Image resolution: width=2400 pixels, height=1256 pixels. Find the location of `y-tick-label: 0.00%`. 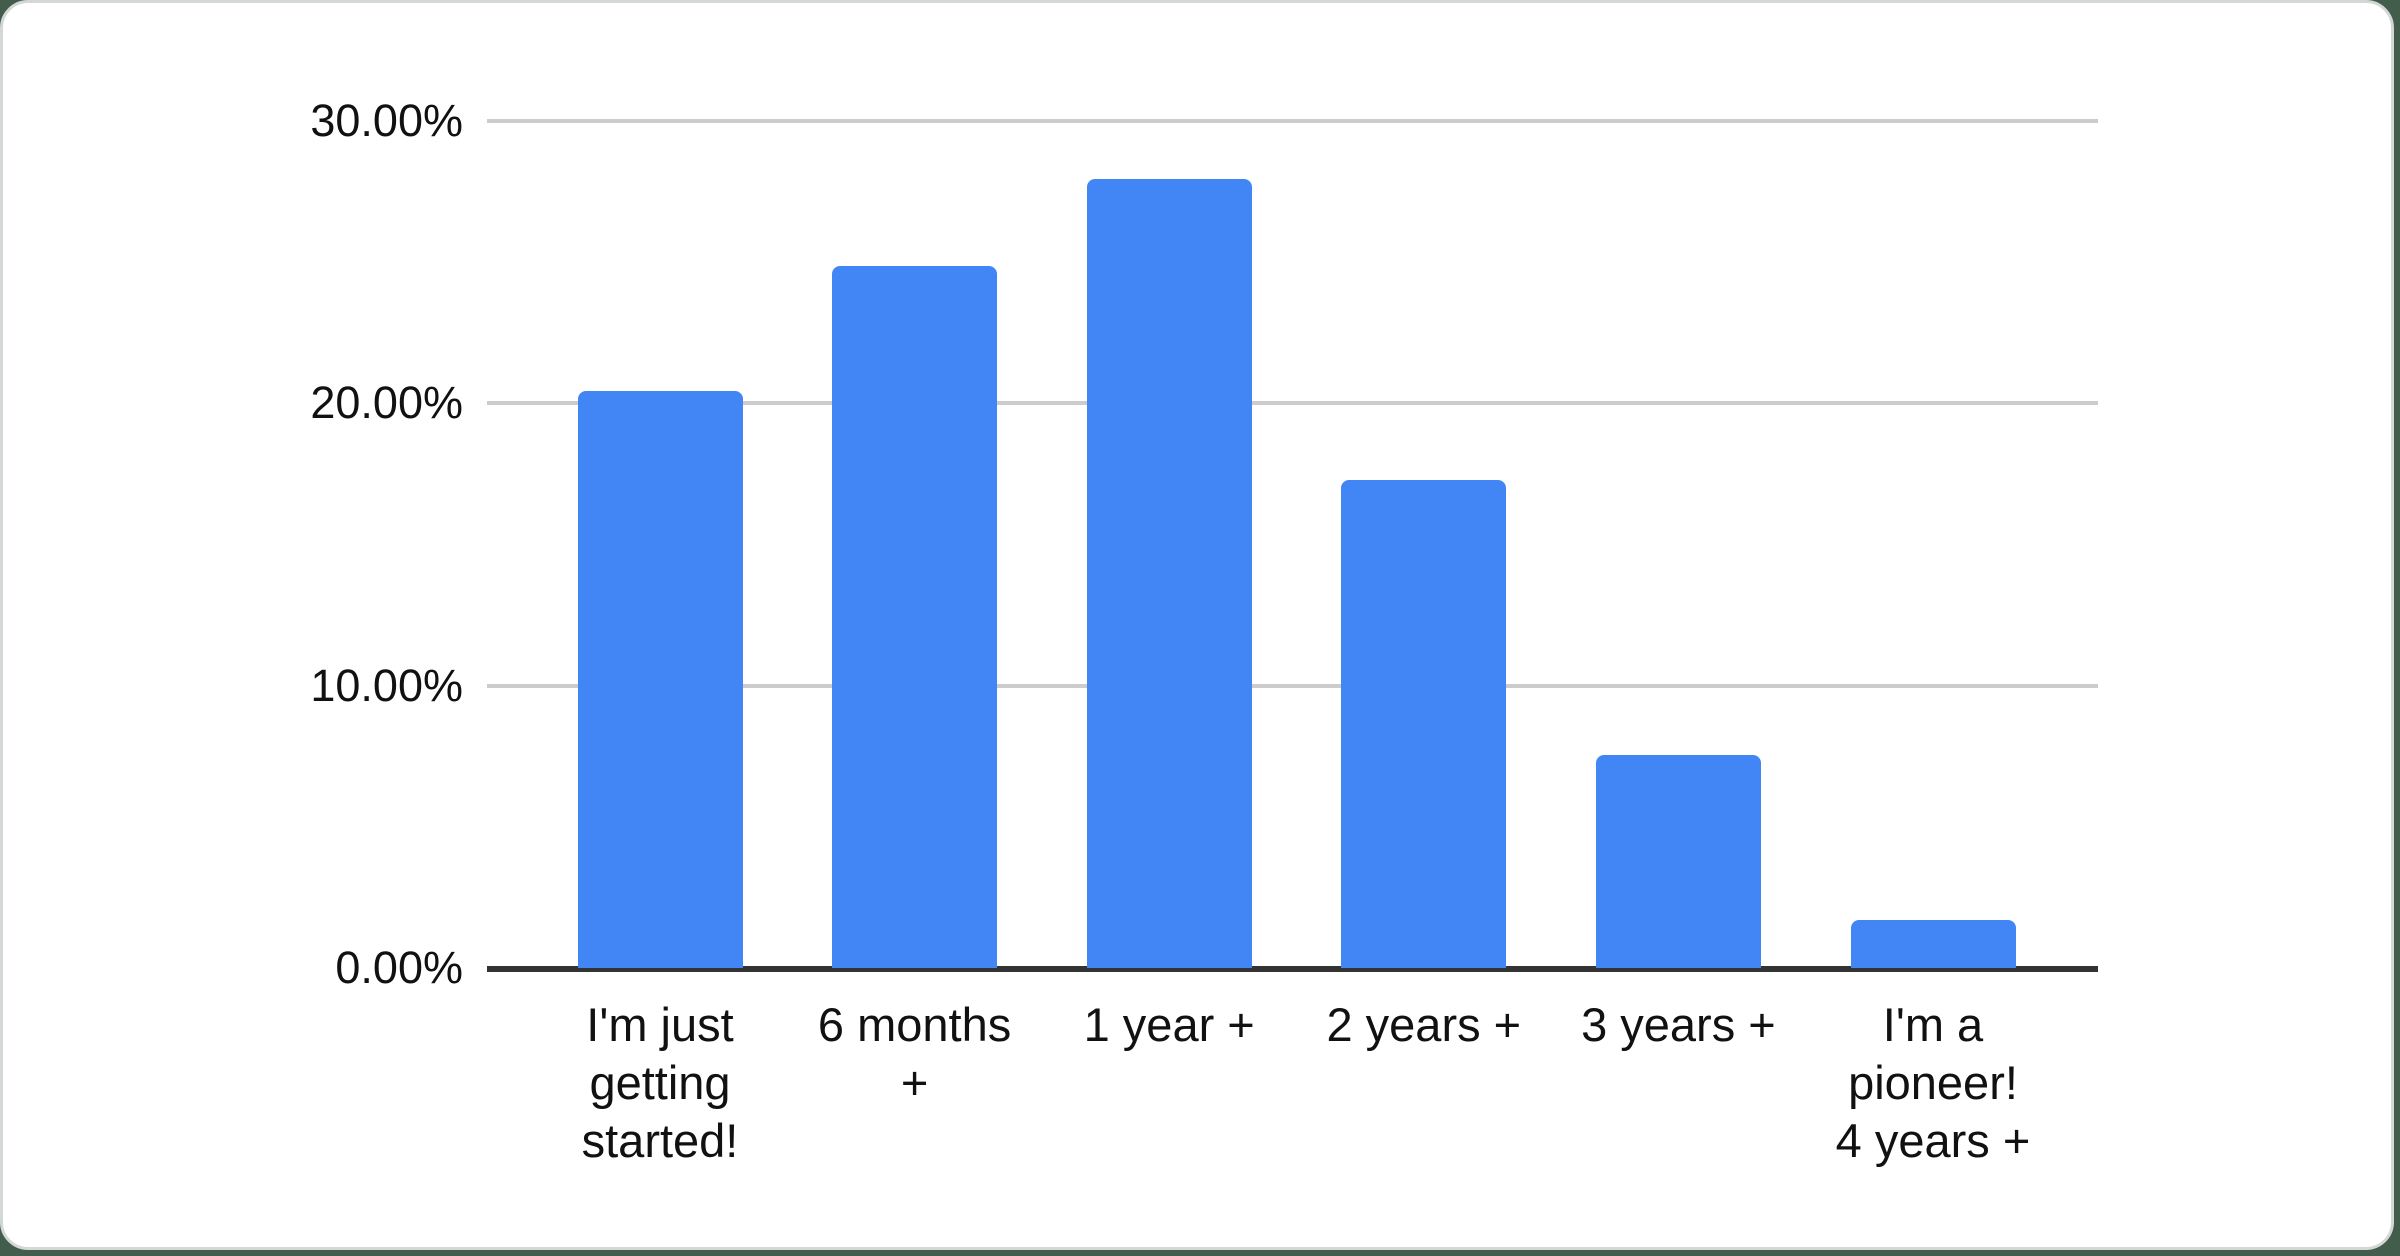

y-tick-label: 0.00% is located at coordinates (399, 967).